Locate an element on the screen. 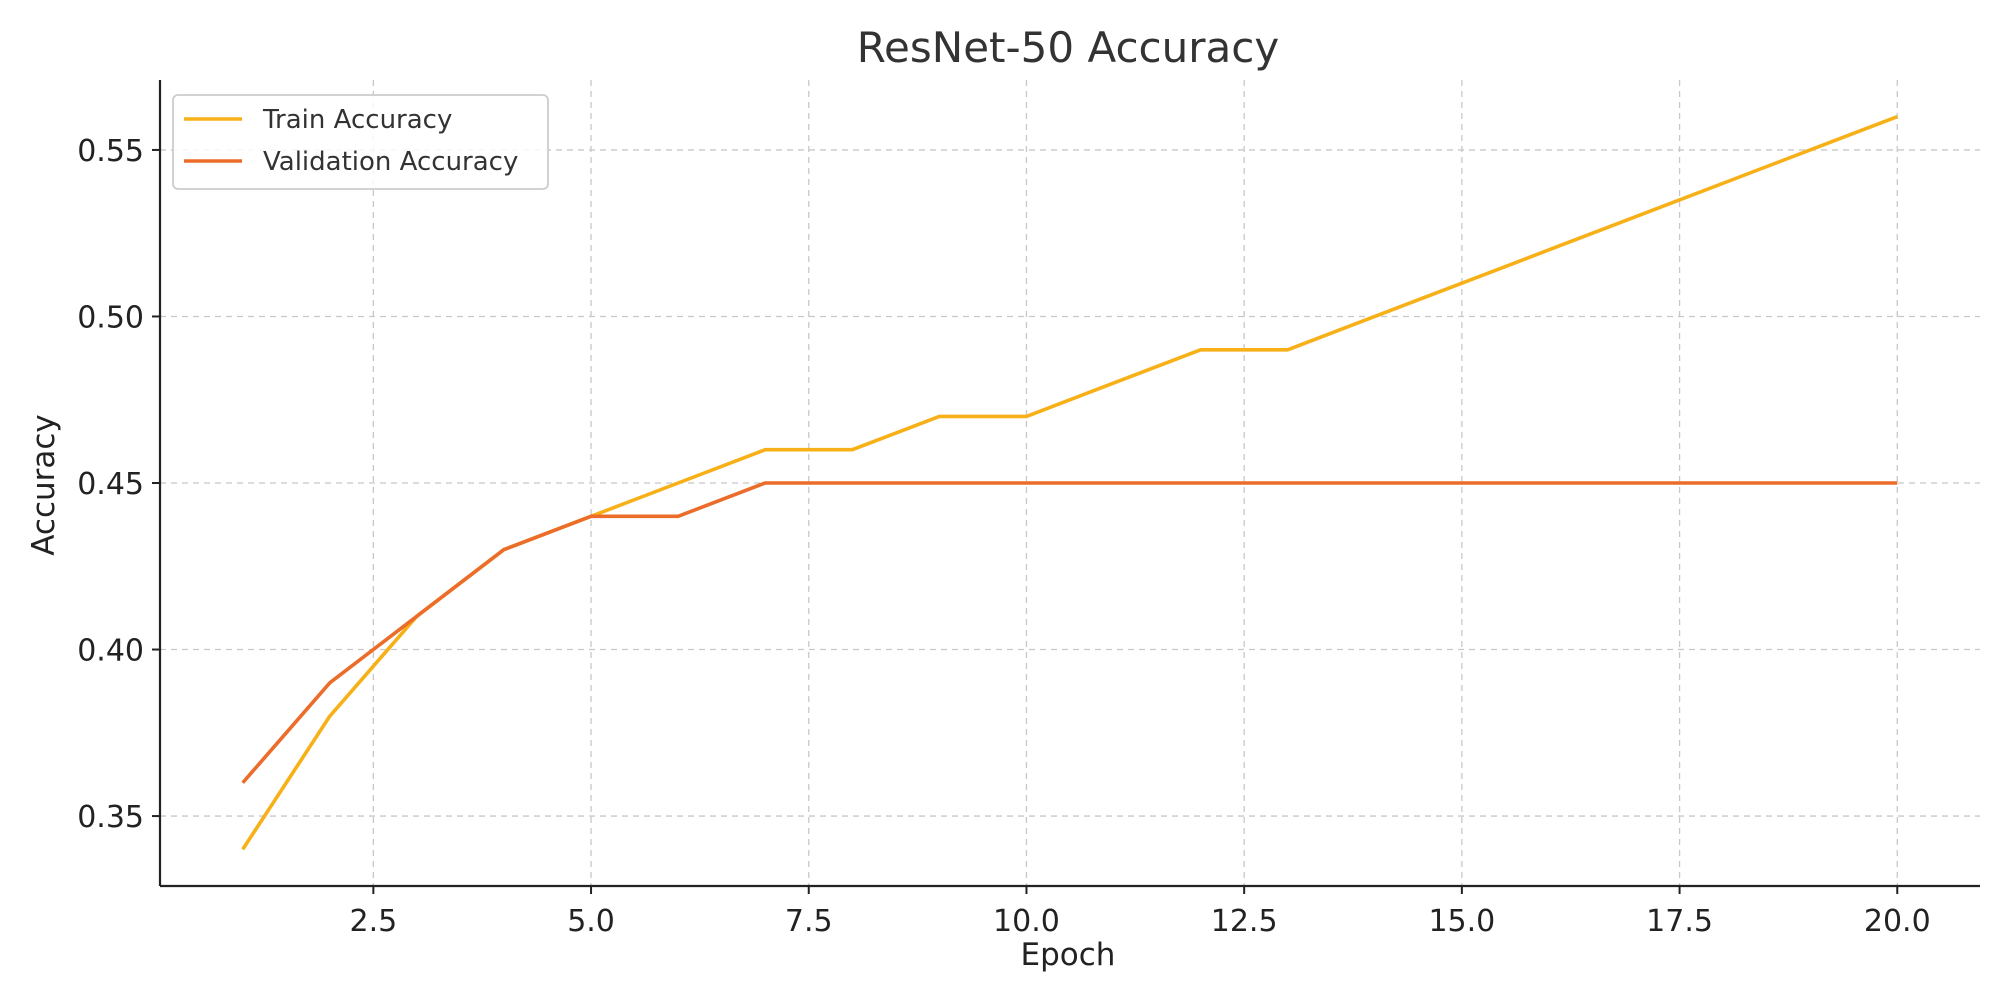 This screenshot has width=2000, height=1000. y-tick-label: 0.40 is located at coordinates (110, 651).